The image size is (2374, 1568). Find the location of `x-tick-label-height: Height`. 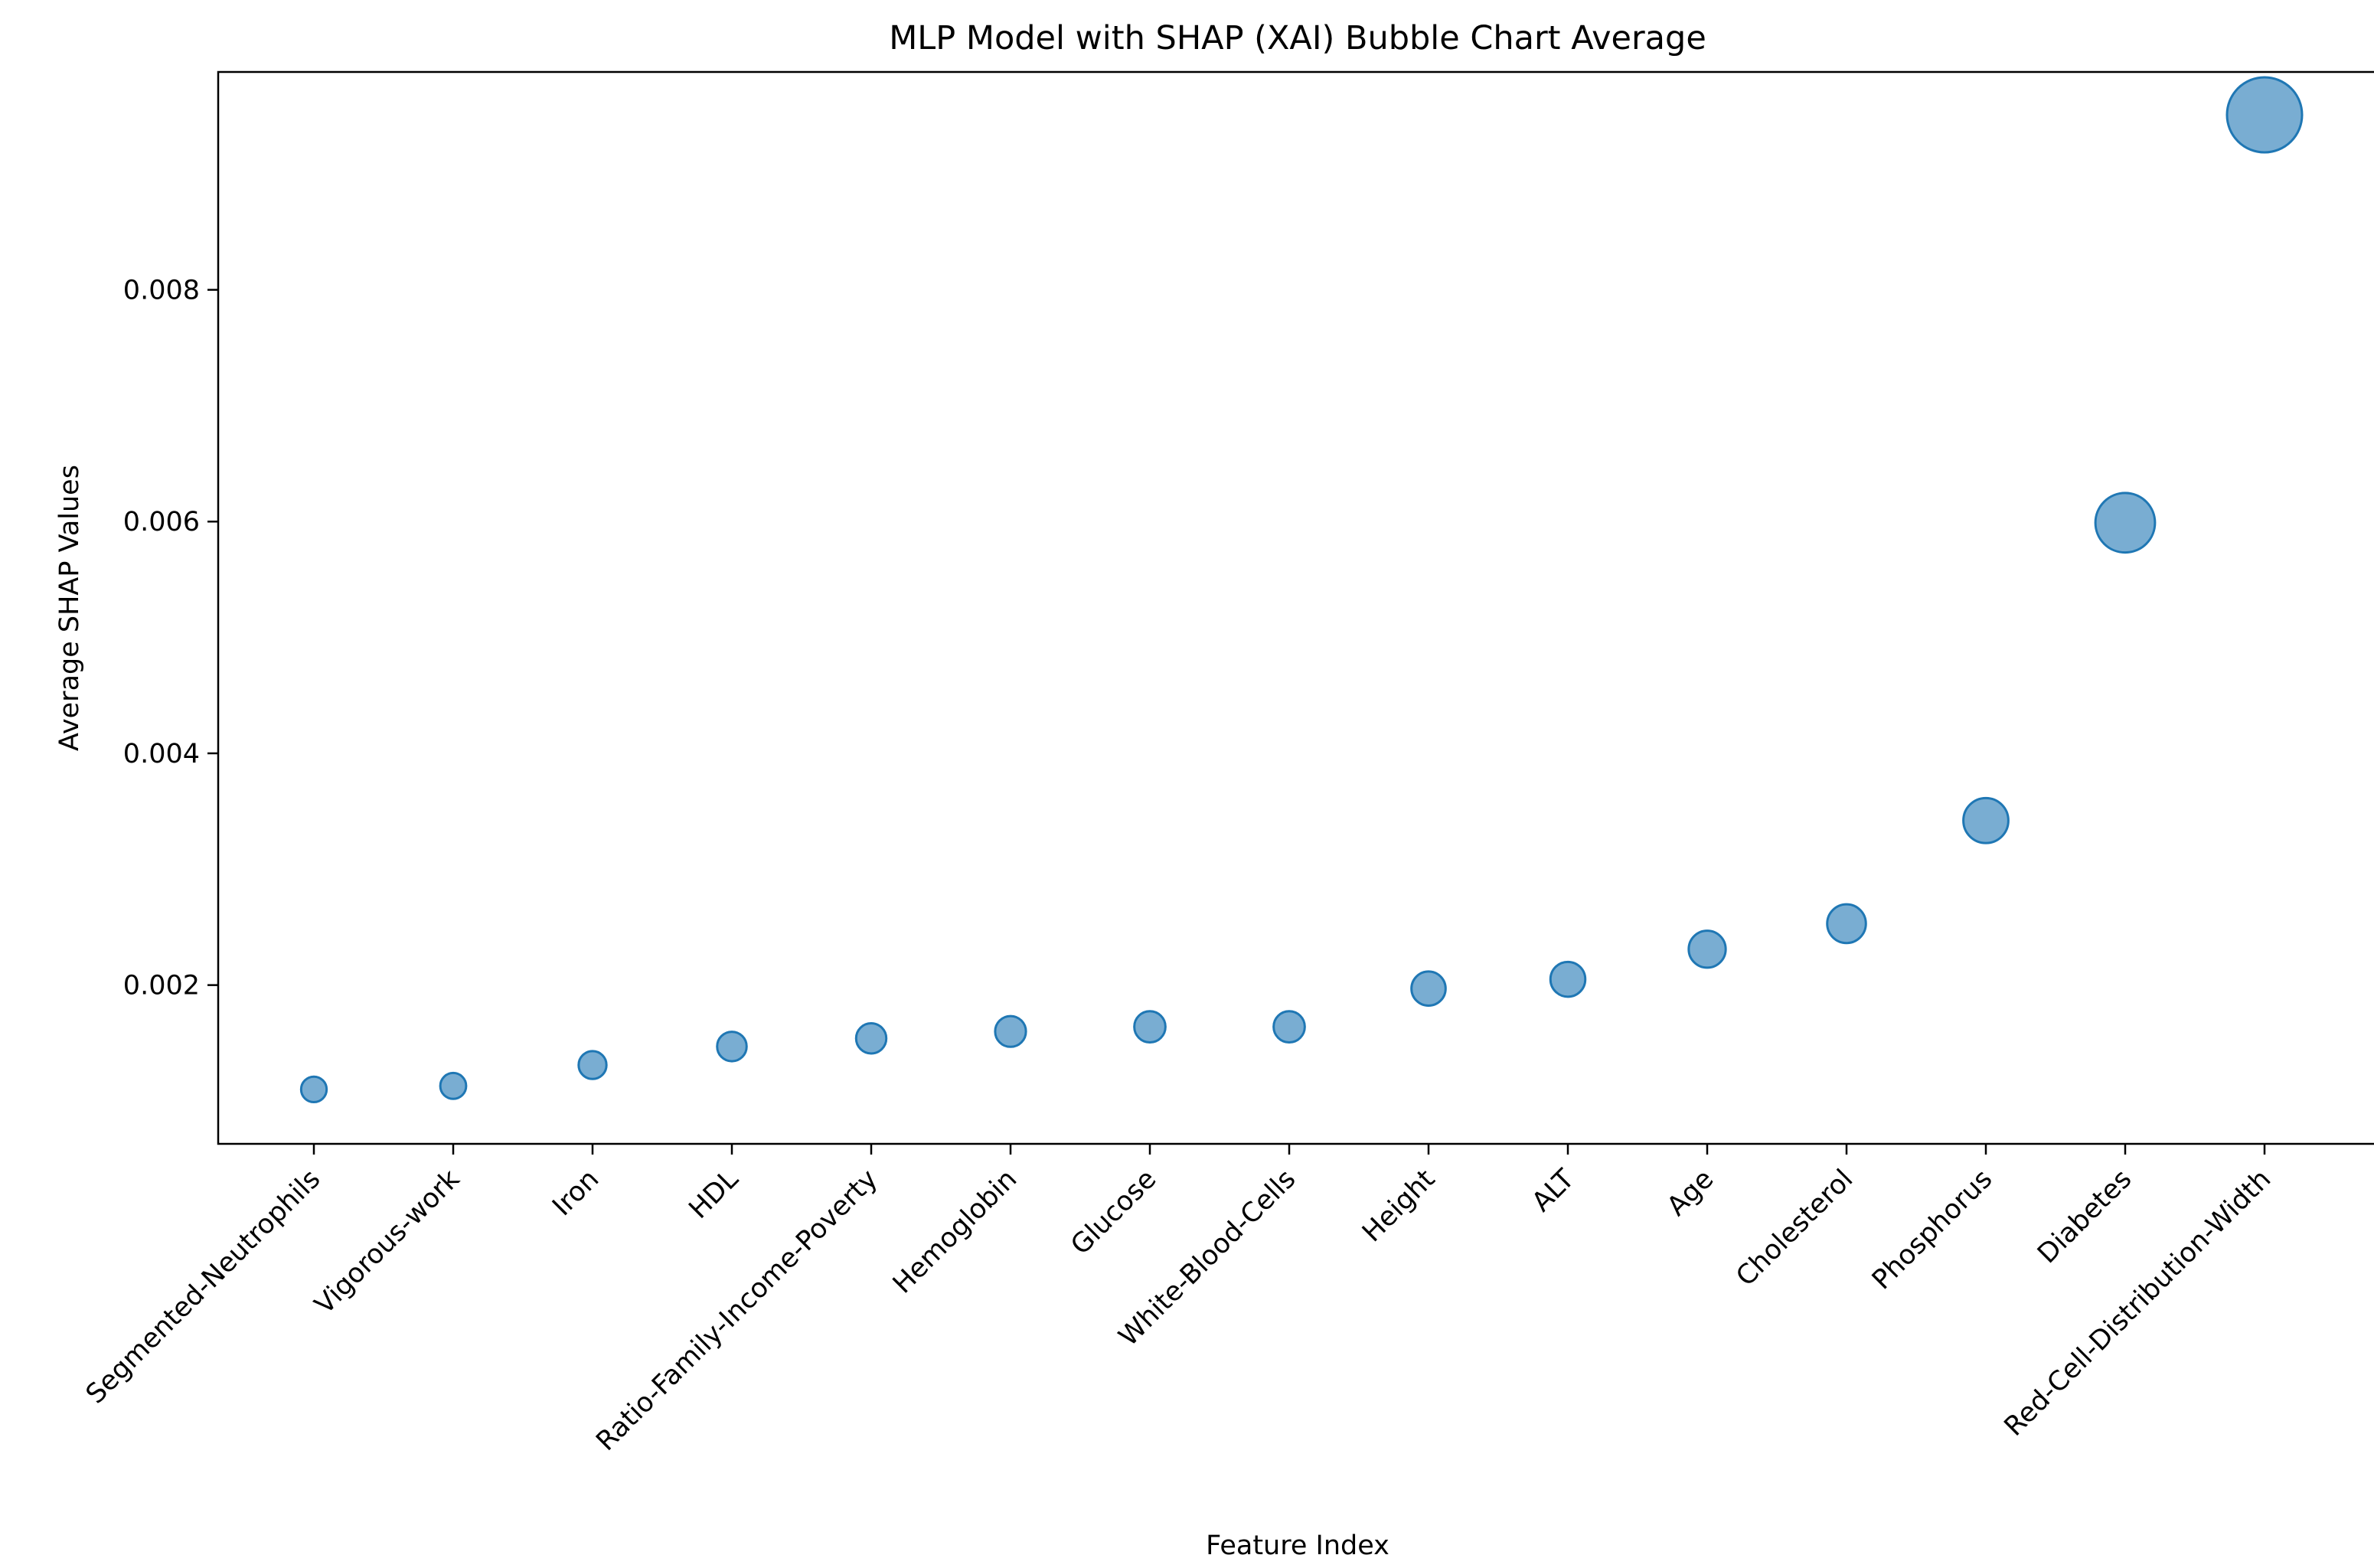

x-tick-label-height: Height is located at coordinates (1399, 1206).